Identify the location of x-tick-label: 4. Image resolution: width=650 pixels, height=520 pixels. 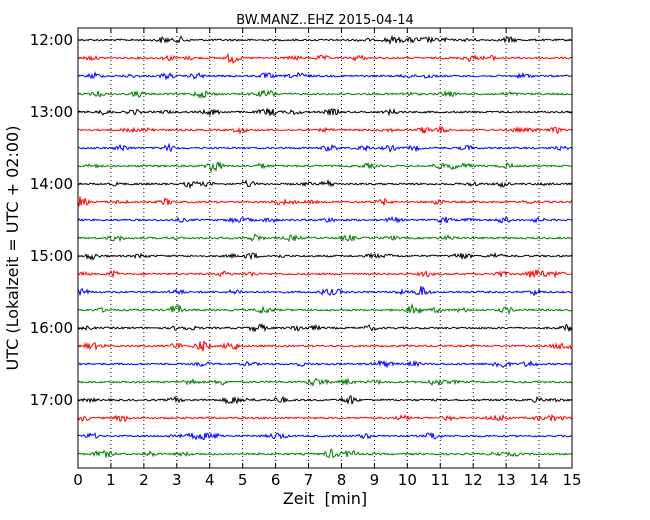
(210, 480).